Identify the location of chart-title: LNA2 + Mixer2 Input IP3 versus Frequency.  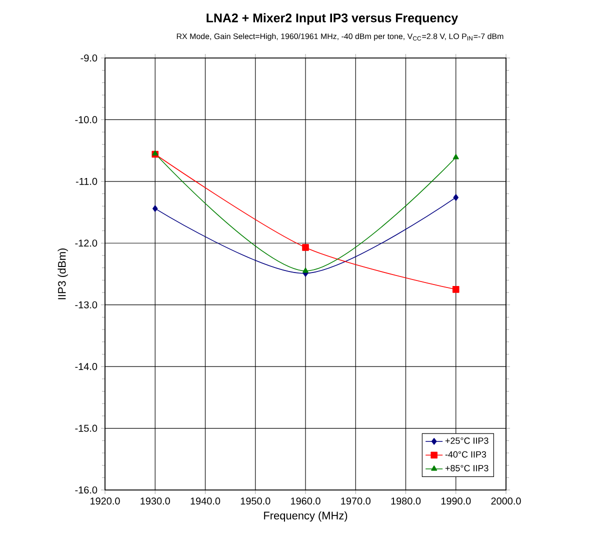
(332, 19).